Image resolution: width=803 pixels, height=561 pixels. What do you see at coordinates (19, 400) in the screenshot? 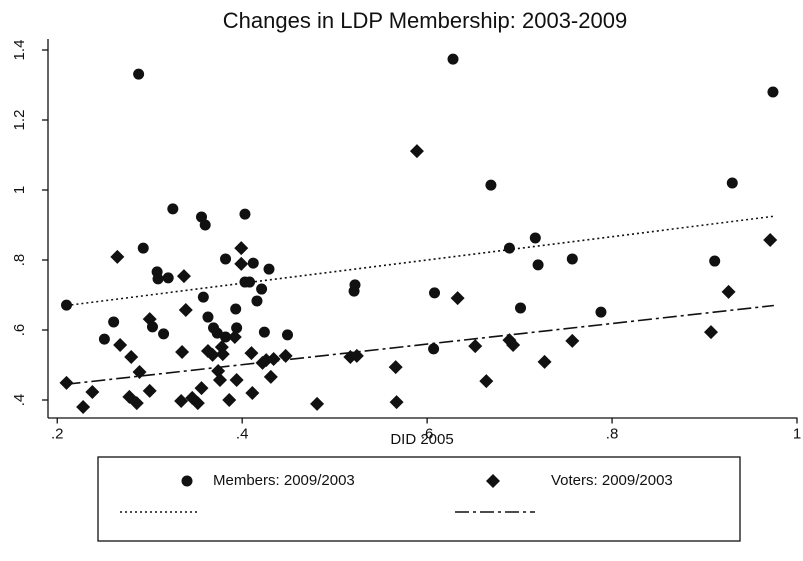
I see `y-tick-label: .4` at bounding box center [19, 400].